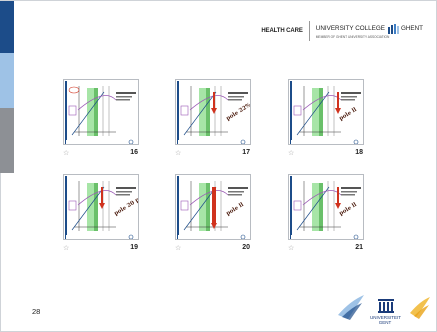  What do you see at coordinates (411, 28) in the screenshot?
I see `college-name-right: GHENT` at bounding box center [411, 28].